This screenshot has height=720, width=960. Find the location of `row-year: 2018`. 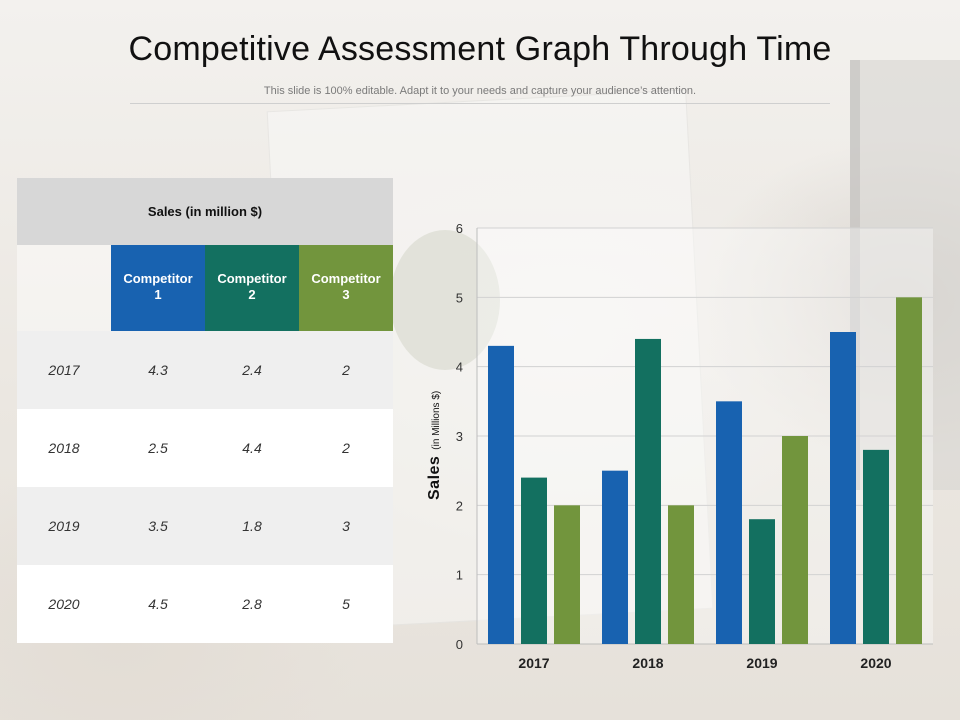

row-year: 2018 is located at coordinates (64, 448).